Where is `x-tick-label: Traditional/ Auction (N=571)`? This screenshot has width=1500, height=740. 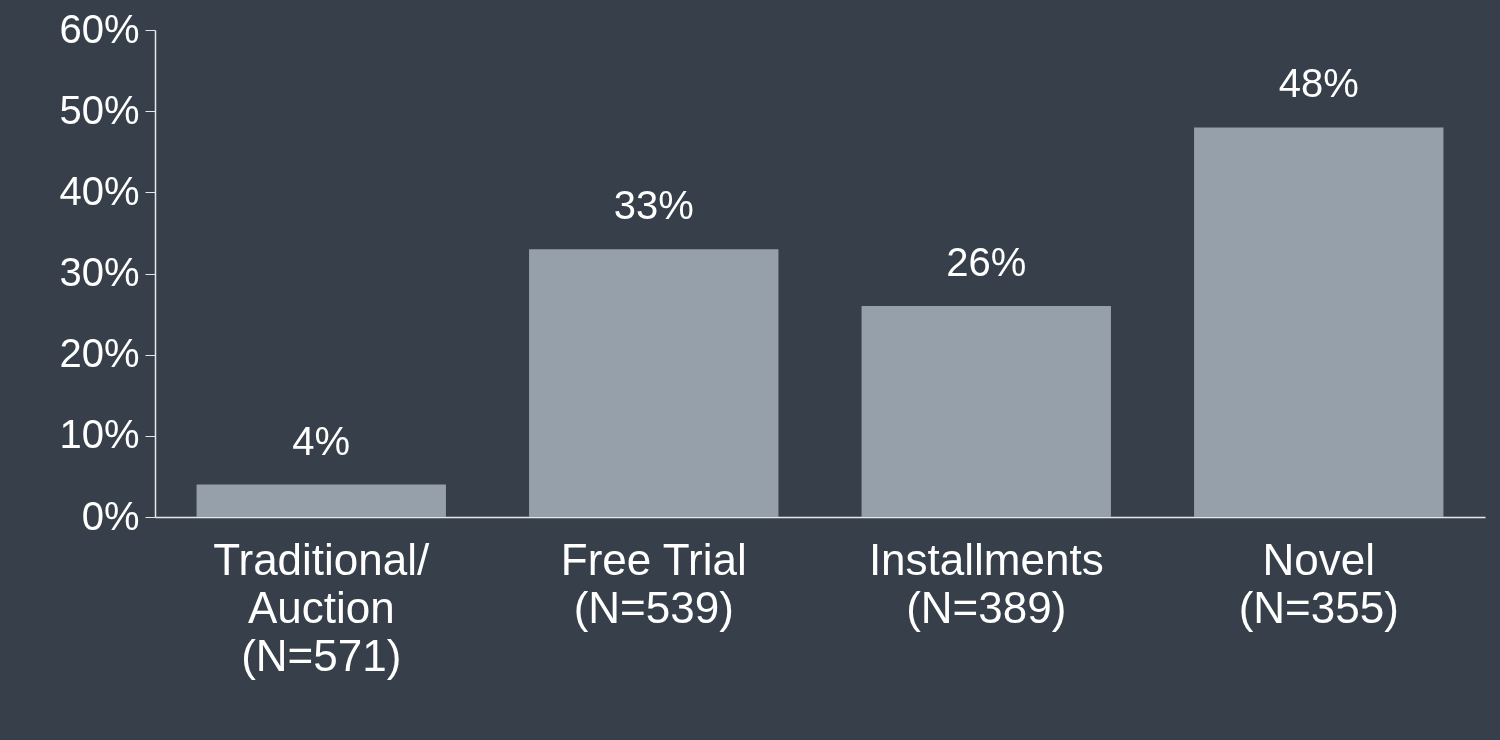
x-tick-label: Traditional/ Auction (N=571) is located at coordinates (322, 607).